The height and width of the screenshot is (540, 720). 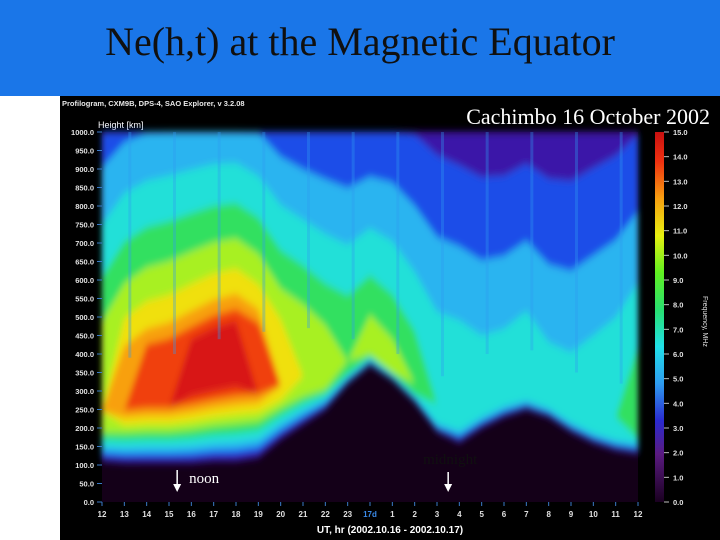 I want to click on colorbar-tick-label: 9.0, so click(x=678, y=280).